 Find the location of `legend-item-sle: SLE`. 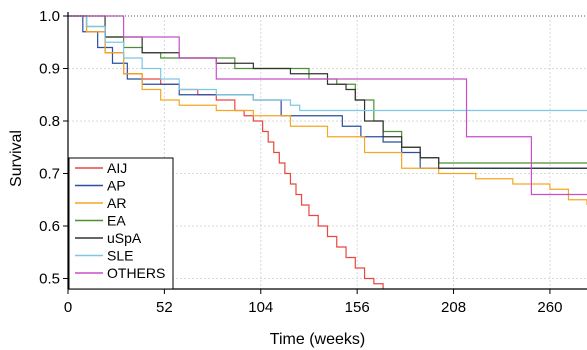

legend-item-sle: SLE is located at coordinates (104, 256).